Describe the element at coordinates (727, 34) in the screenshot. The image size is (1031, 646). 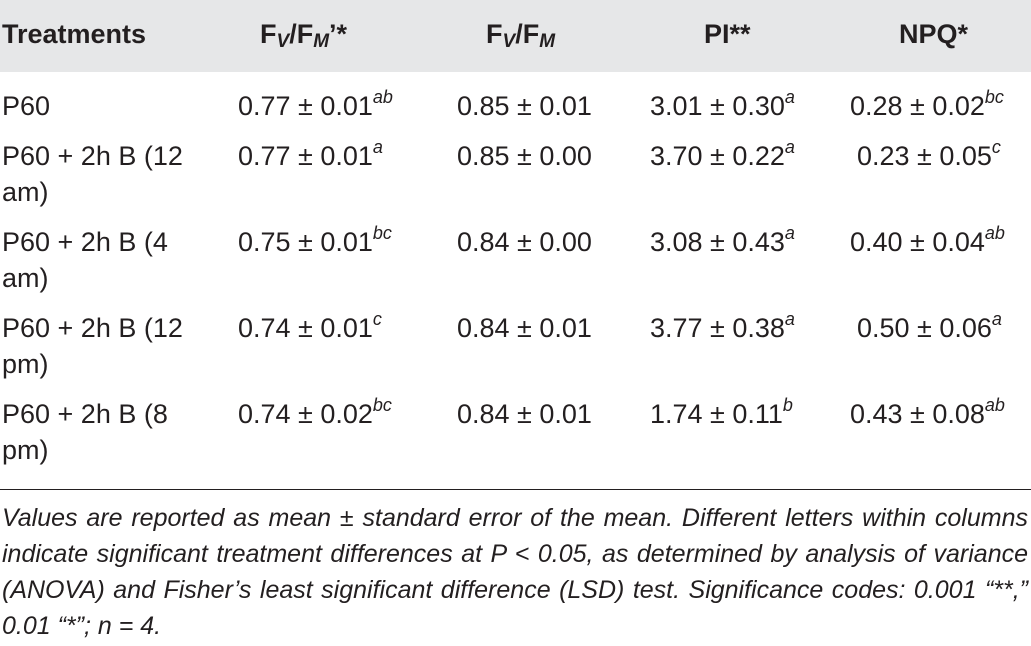
I see `header-pi: PI**` at that location.